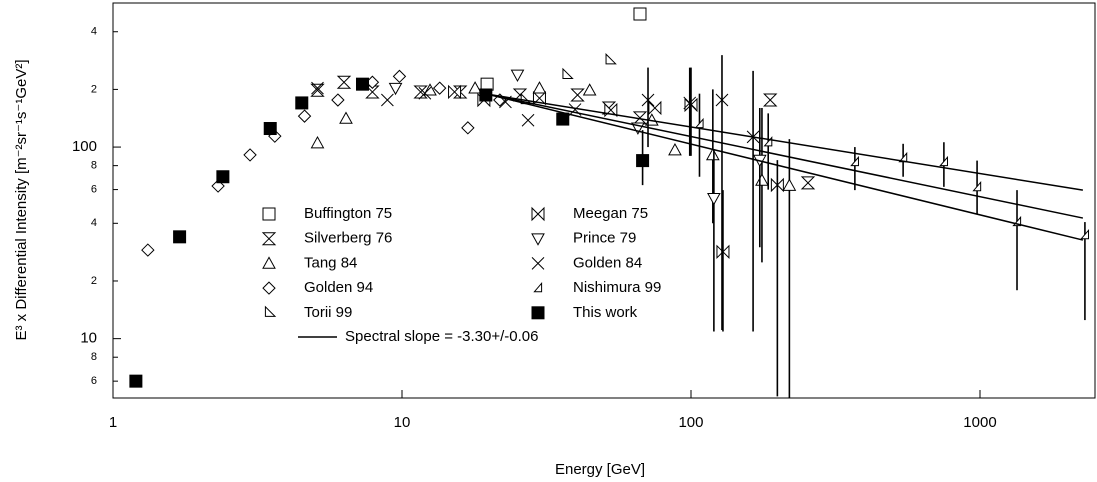 The width and height of the screenshot is (1097, 482). I want to click on legend-label: Buffington 75, so click(348, 213).